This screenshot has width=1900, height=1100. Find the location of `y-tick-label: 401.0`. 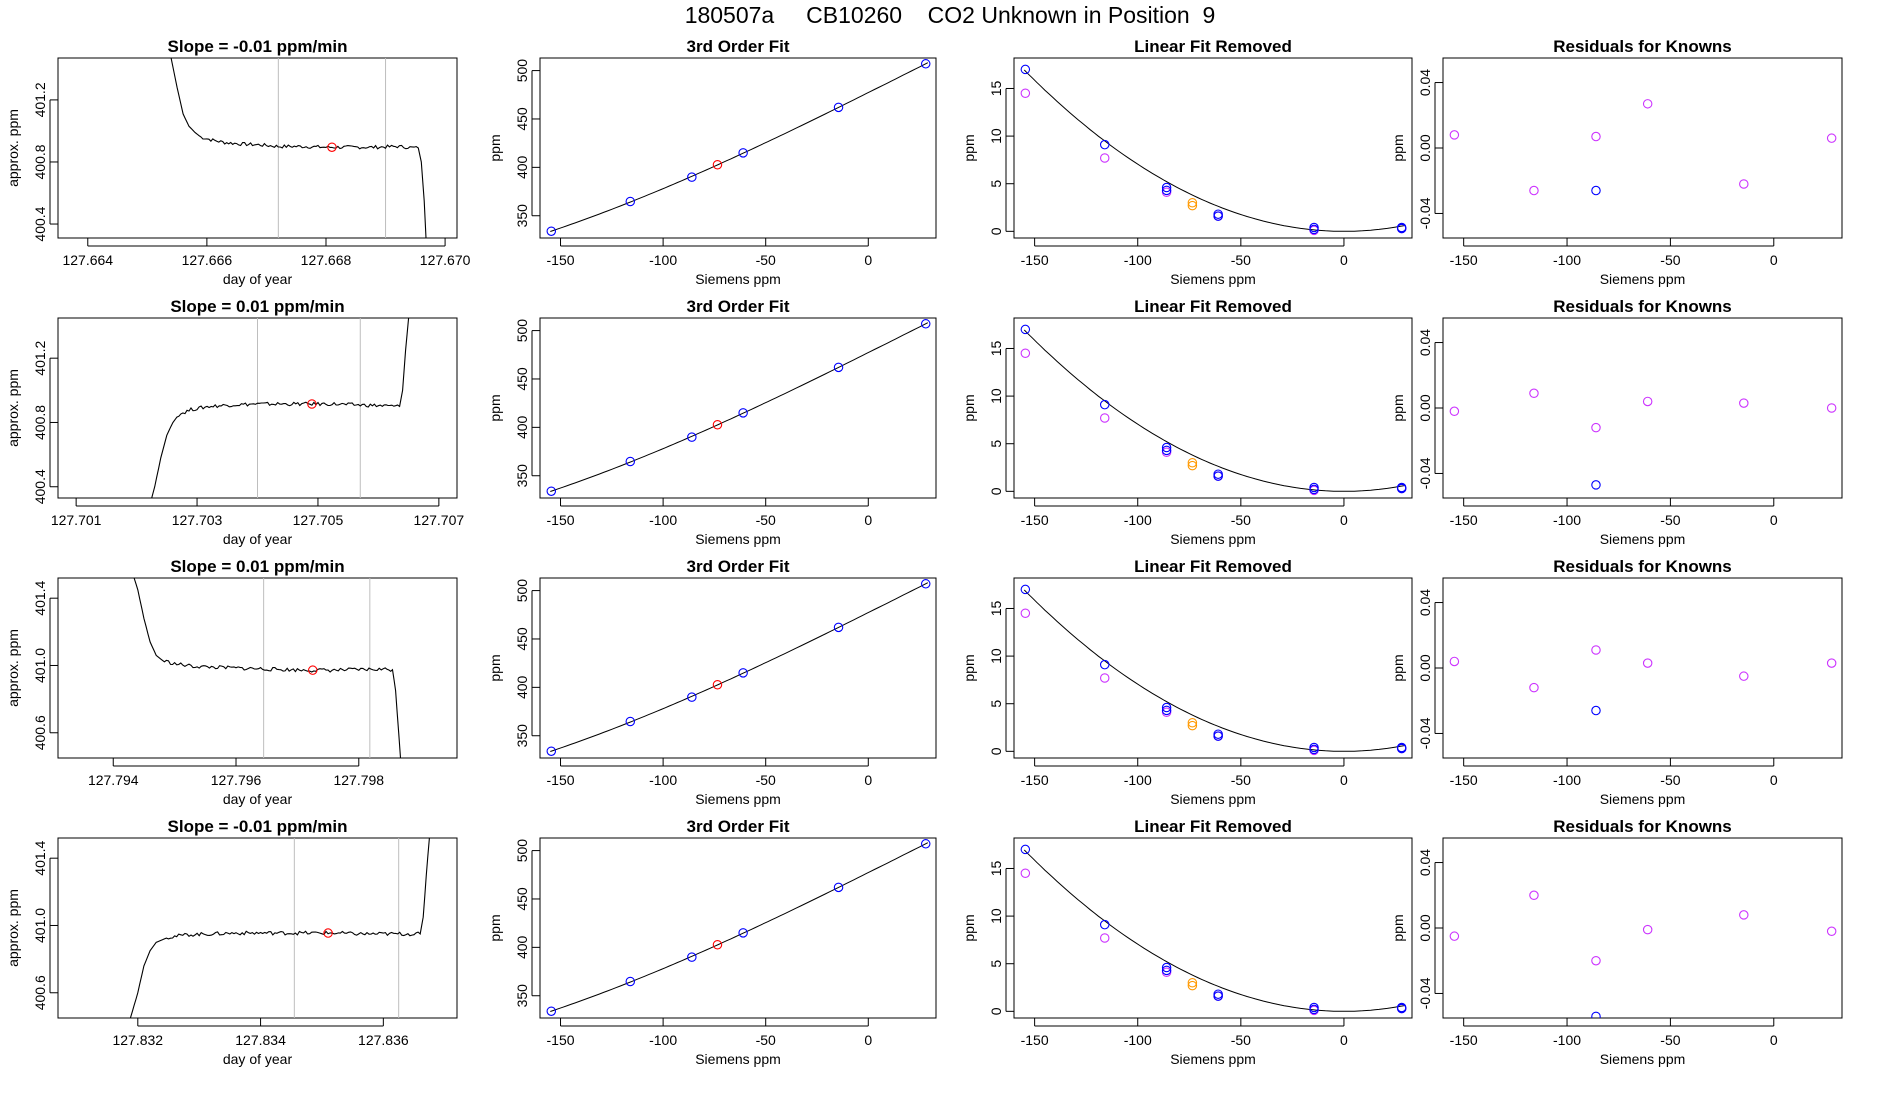

y-tick-label: 401.0 is located at coordinates (40, 665).